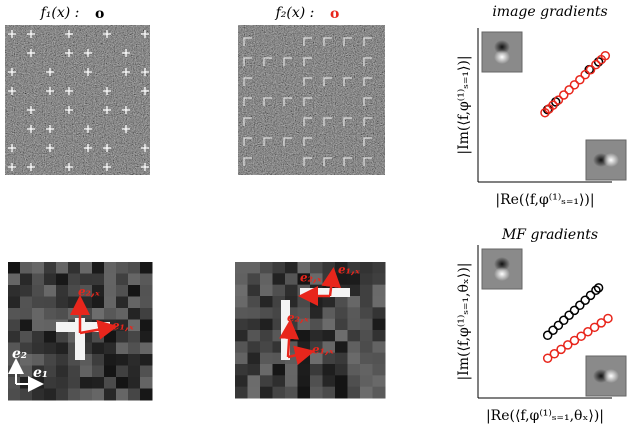 This screenshot has height=441, width=629. Describe the element at coordinates (26, 375) in the screenshot. I see `axes-arrows` at that location.